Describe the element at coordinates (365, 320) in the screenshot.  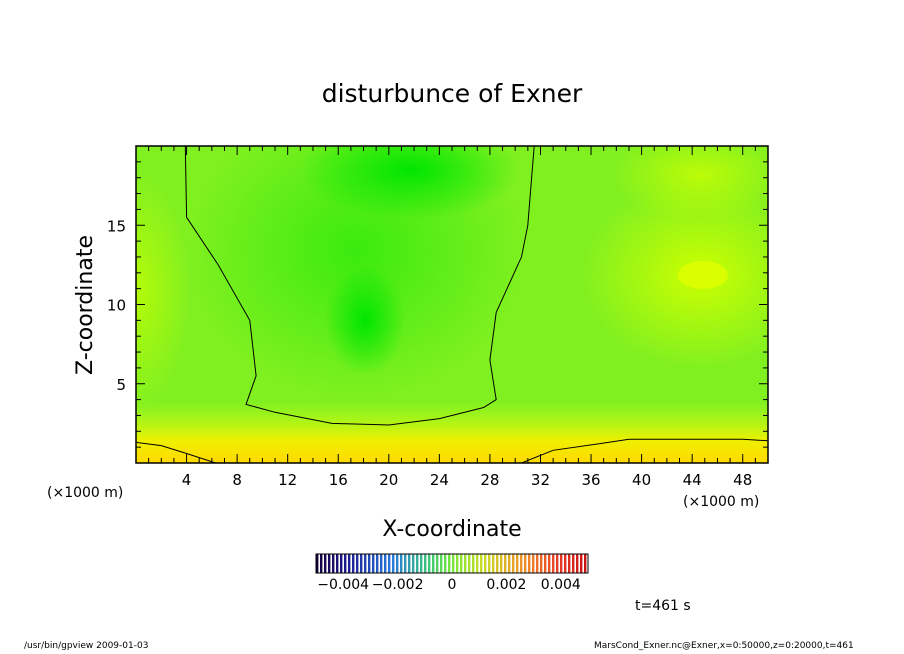
I see `field-region-low-core` at that location.